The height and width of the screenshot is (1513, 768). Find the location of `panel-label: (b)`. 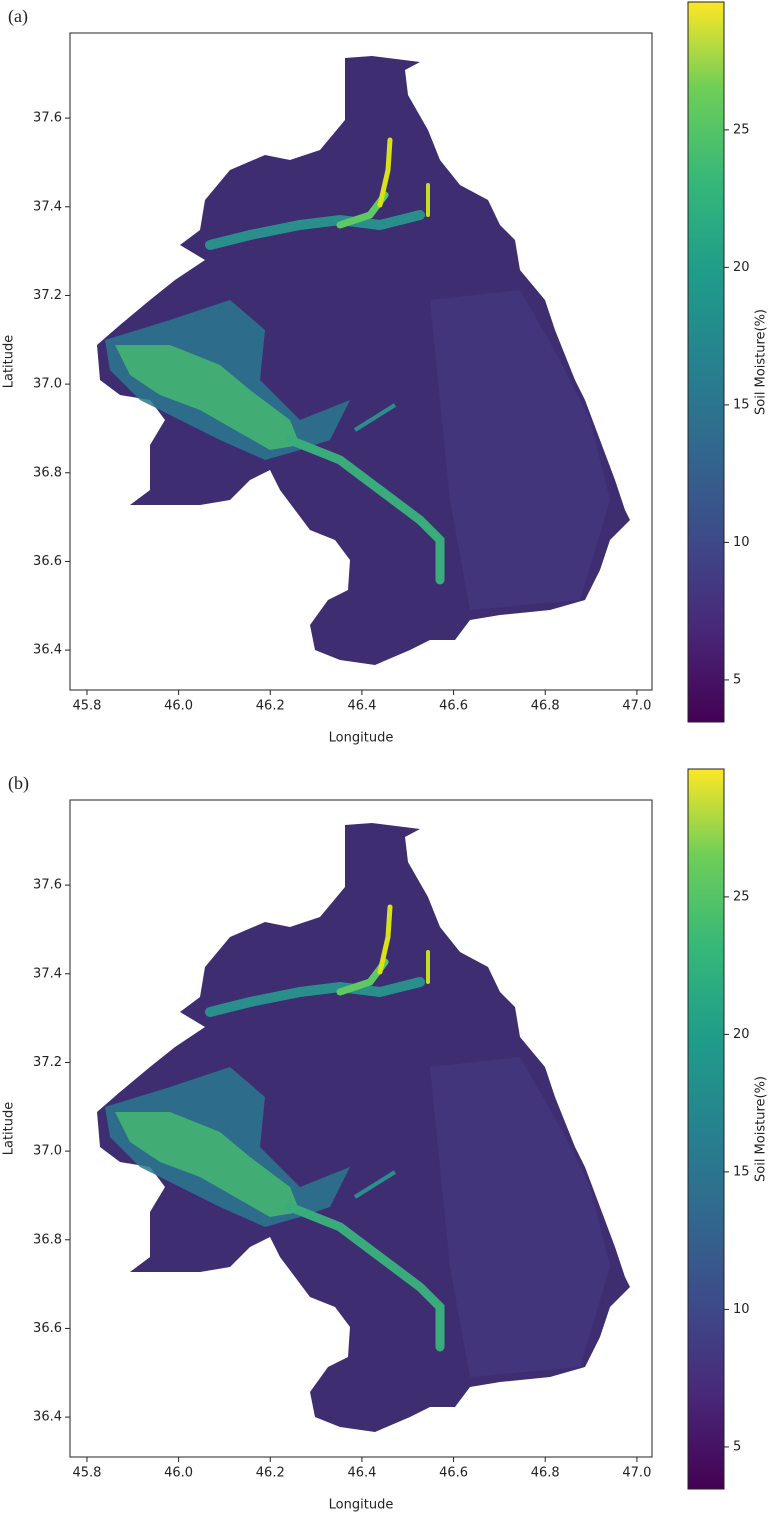

panel-label: (b) is located at coordinates (18, 783).